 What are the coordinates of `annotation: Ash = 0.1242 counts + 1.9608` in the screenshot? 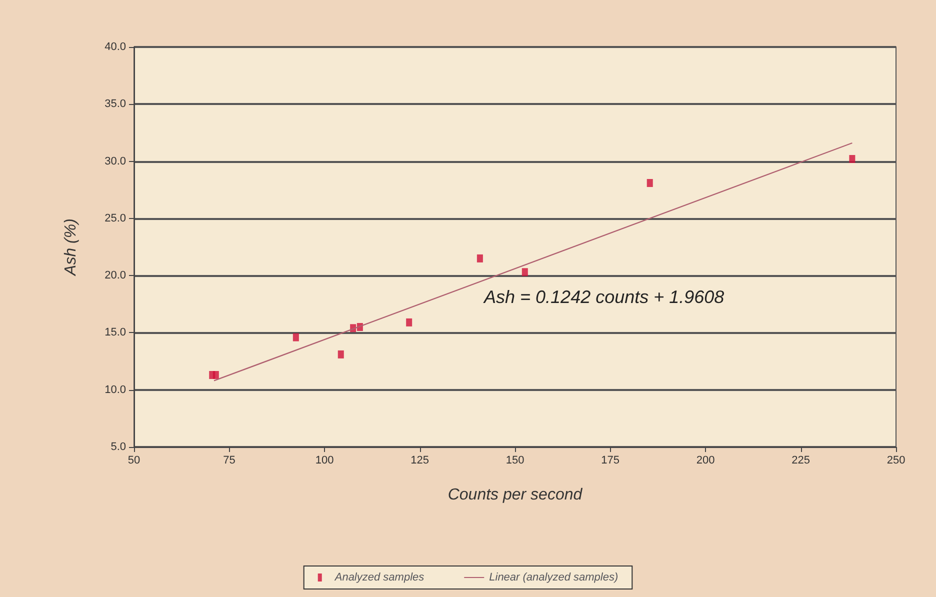 It's located at (603, 297).